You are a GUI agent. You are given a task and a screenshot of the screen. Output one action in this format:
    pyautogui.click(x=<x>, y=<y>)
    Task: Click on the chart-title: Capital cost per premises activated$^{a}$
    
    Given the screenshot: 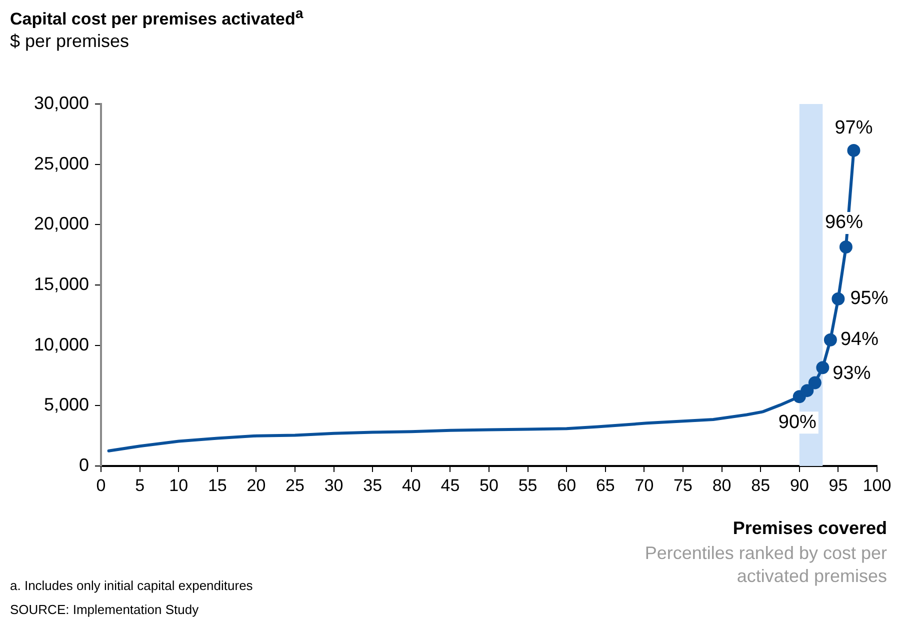 What is the action you would take?
    pyautogui.click(x=157, y=18)
    